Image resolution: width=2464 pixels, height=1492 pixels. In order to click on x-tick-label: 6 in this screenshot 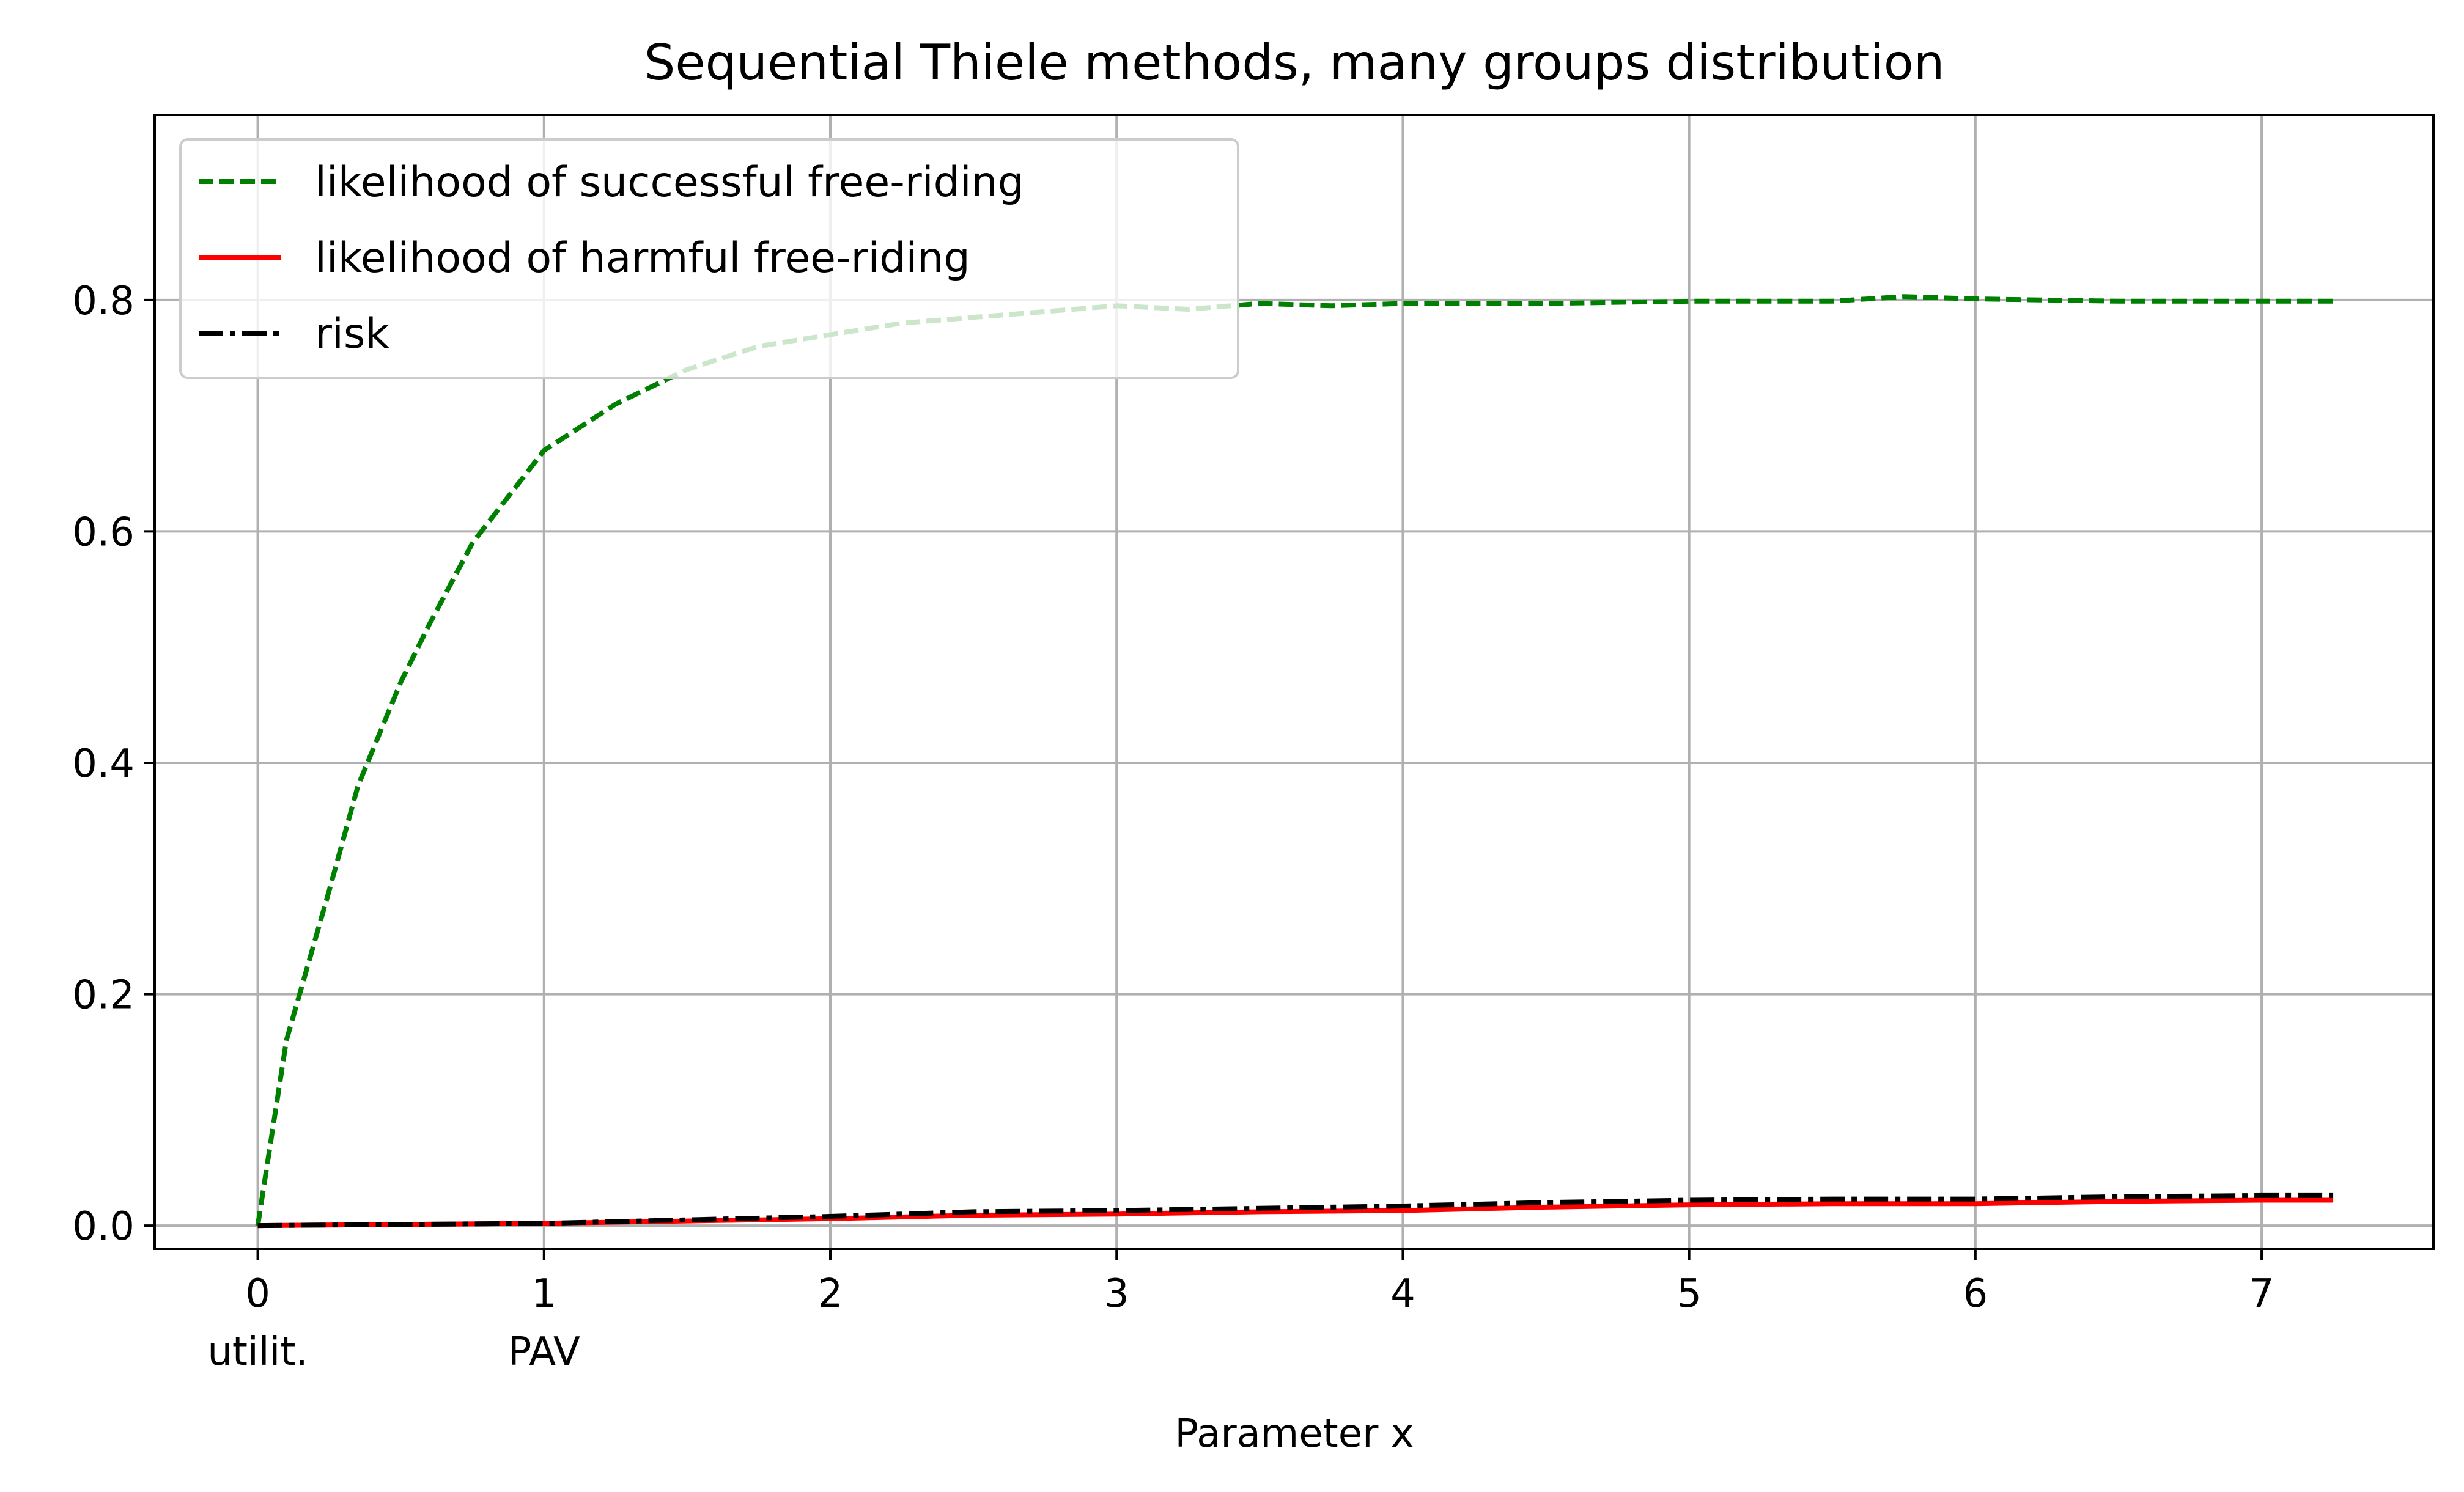, I will do `click(1975, 1294)`.